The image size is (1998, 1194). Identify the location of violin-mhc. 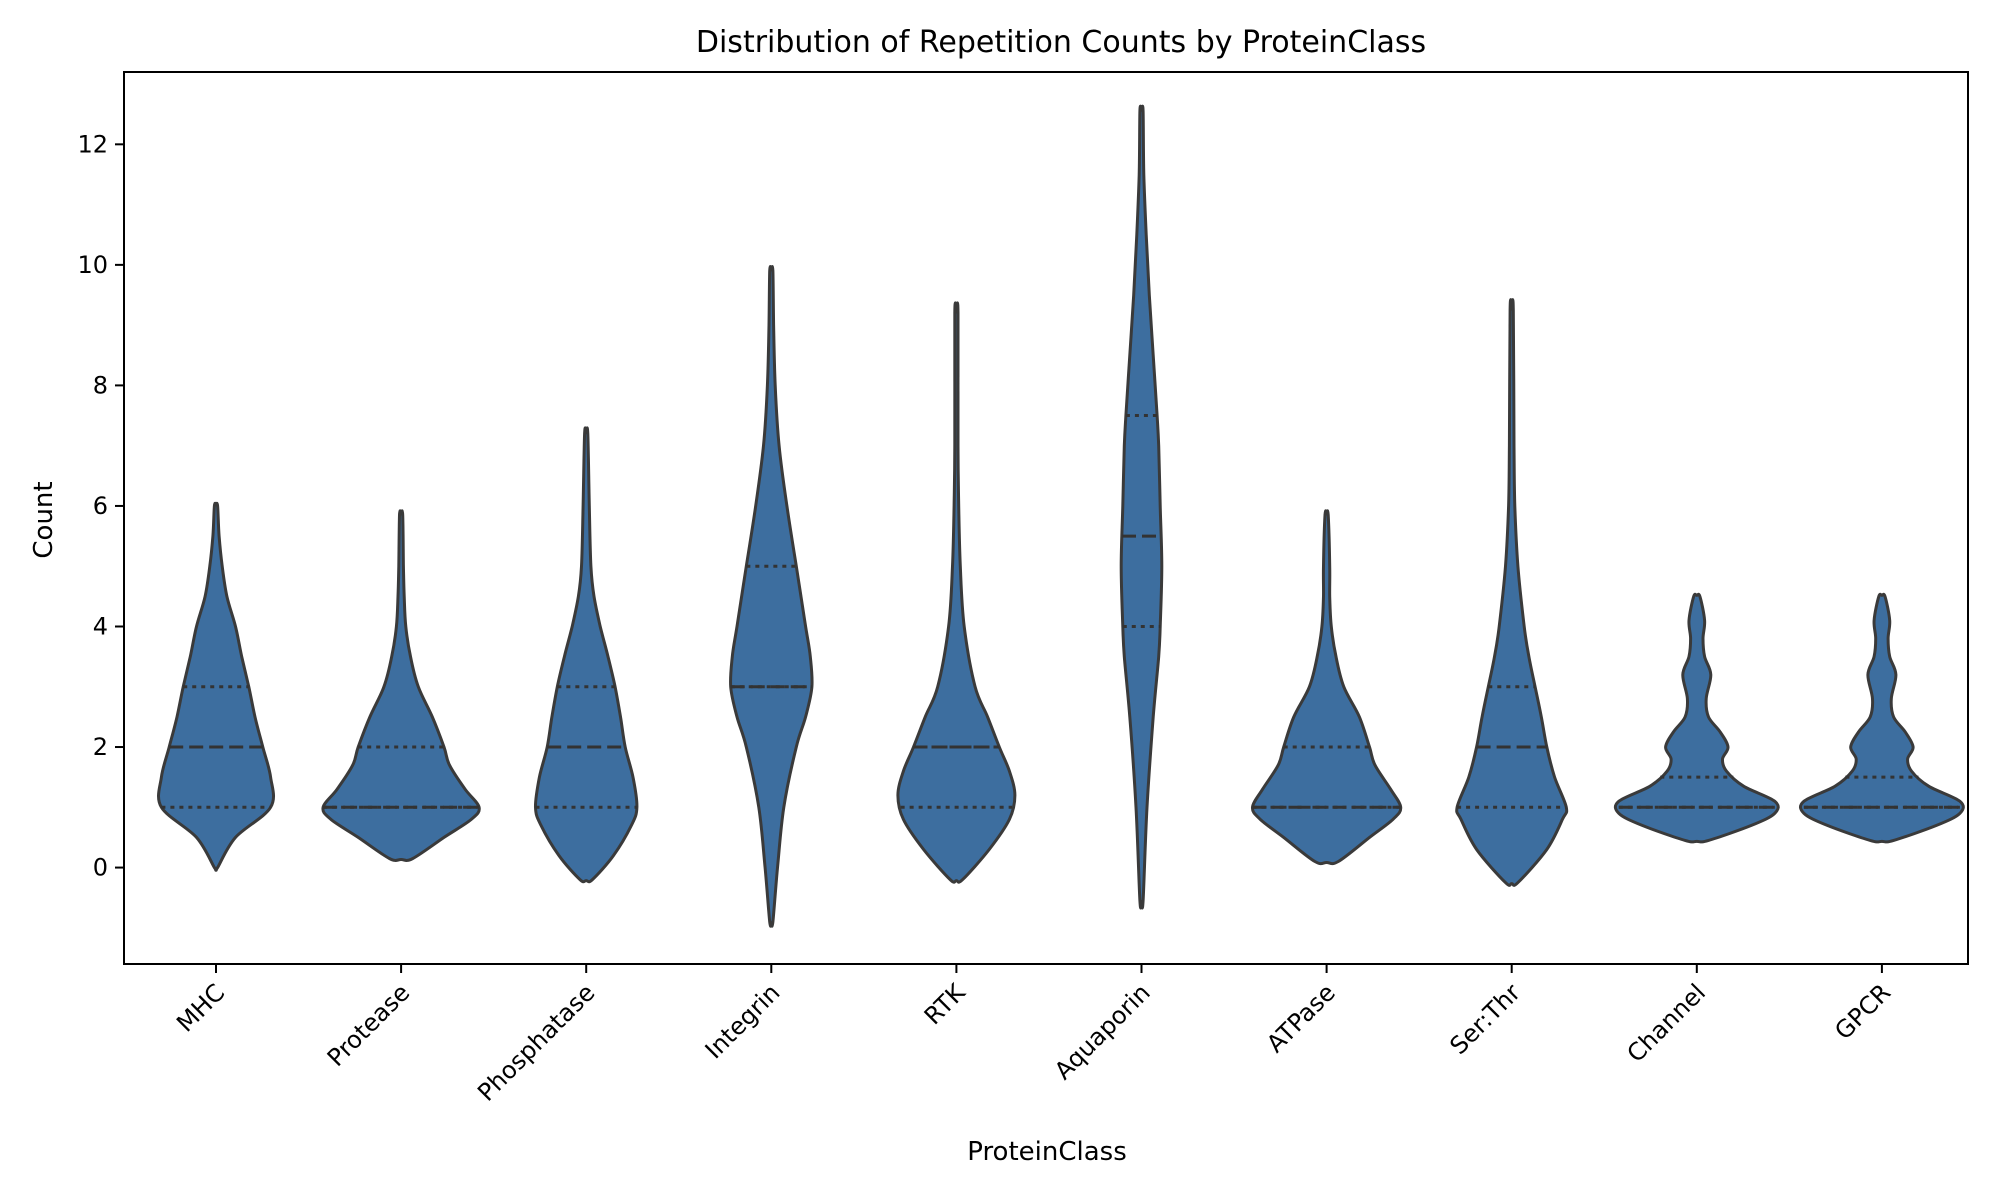
(216, 686).